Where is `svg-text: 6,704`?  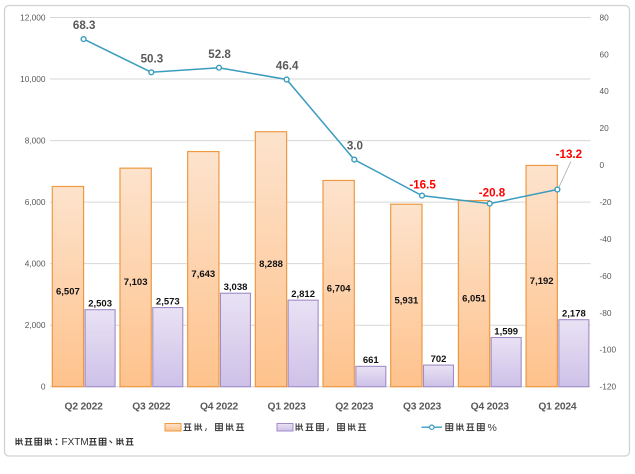 svg-text: 6,704 is located at coordinates (339, 288).